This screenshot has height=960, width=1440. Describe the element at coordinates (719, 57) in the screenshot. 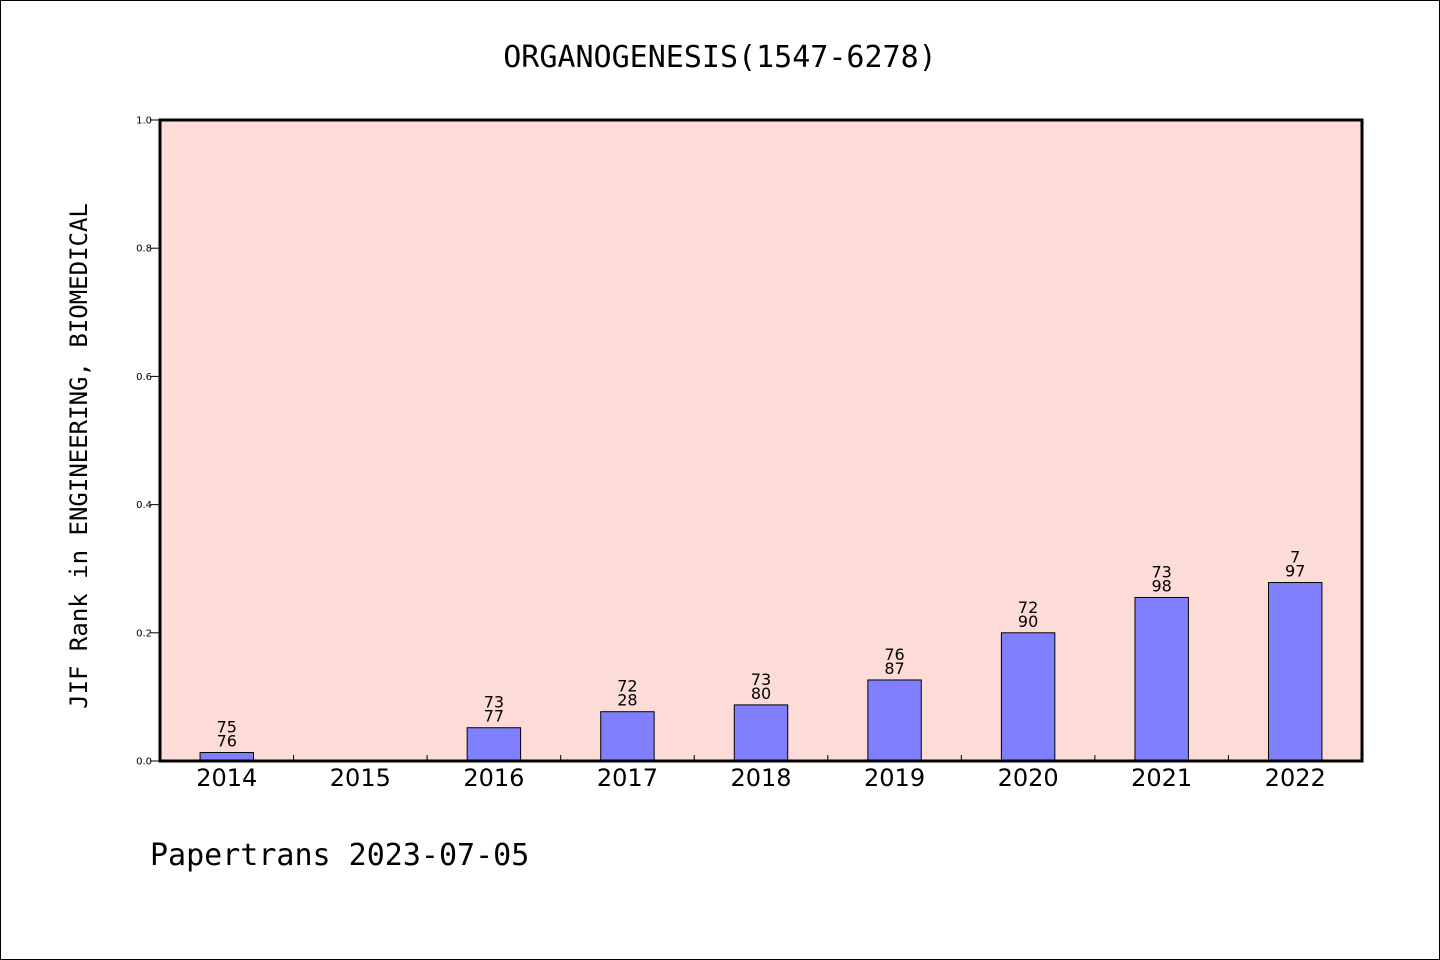

I see `chart-title: ORGANOGENESIS(1547-6278)` at that location.